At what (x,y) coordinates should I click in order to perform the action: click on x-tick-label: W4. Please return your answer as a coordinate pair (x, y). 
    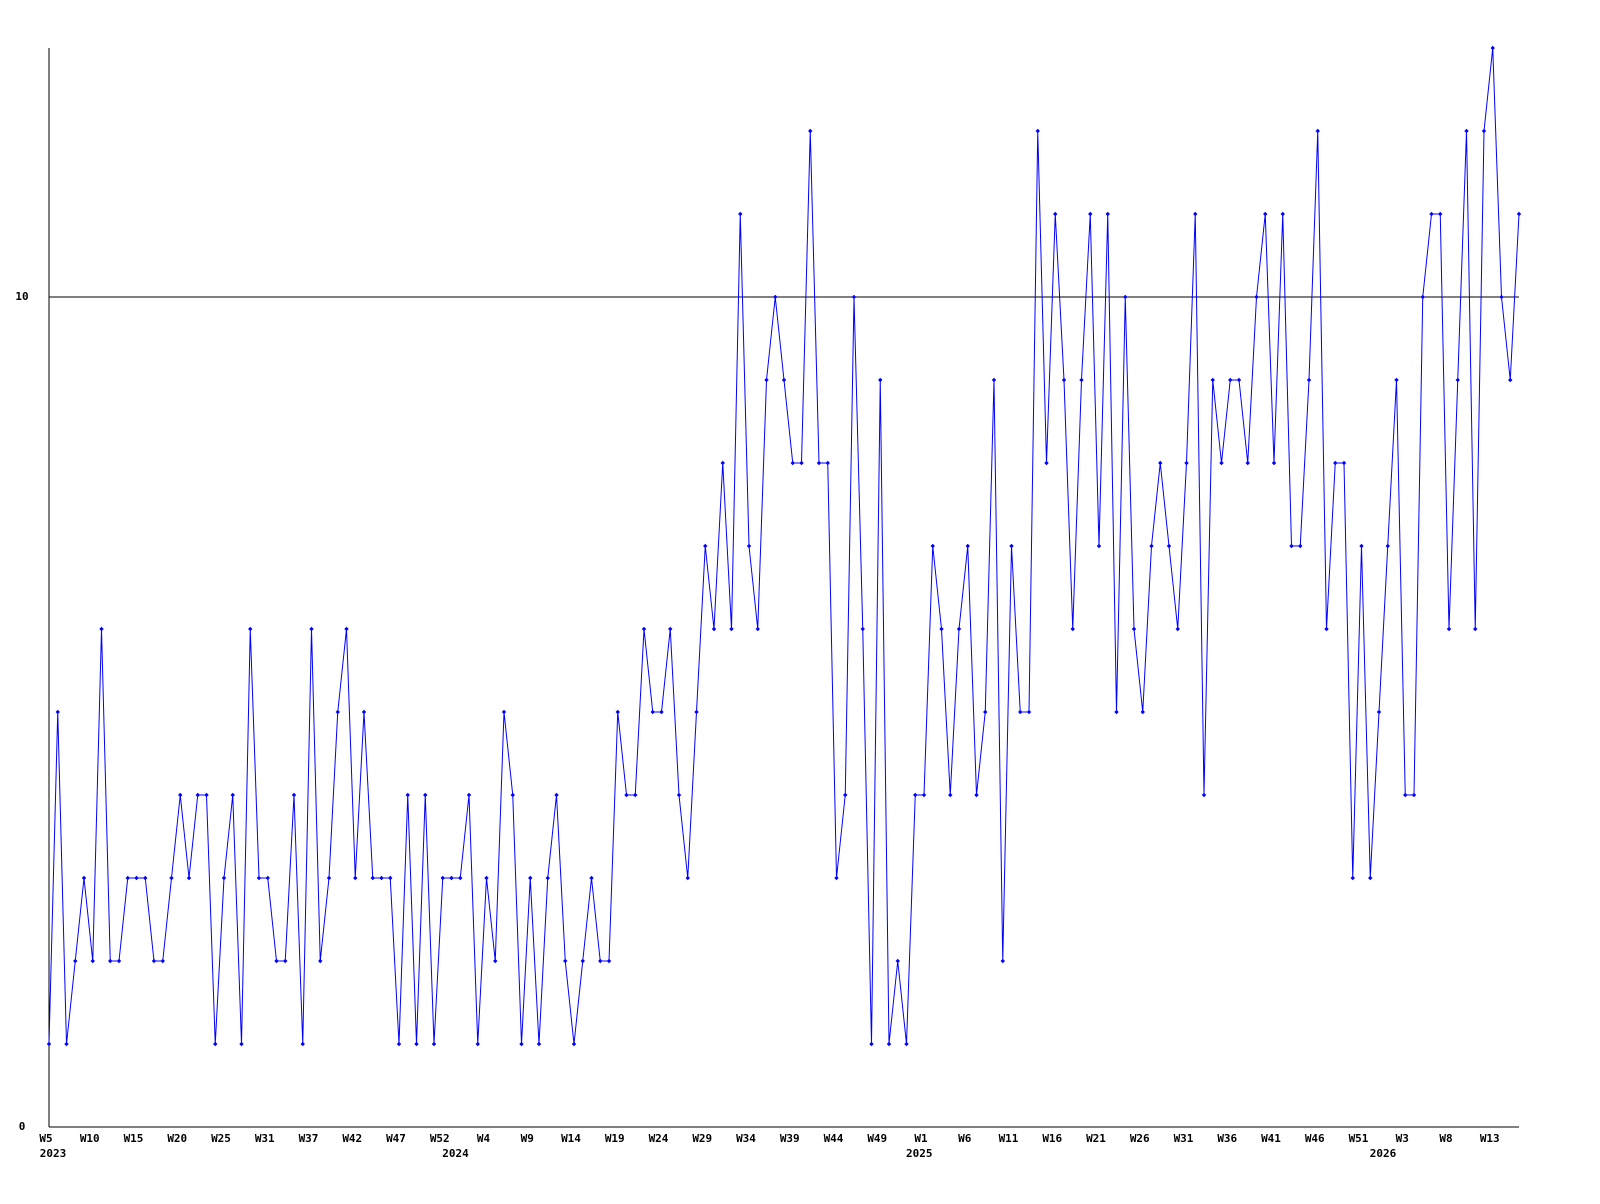
    Looking at the image, I should click on (484, 1138).